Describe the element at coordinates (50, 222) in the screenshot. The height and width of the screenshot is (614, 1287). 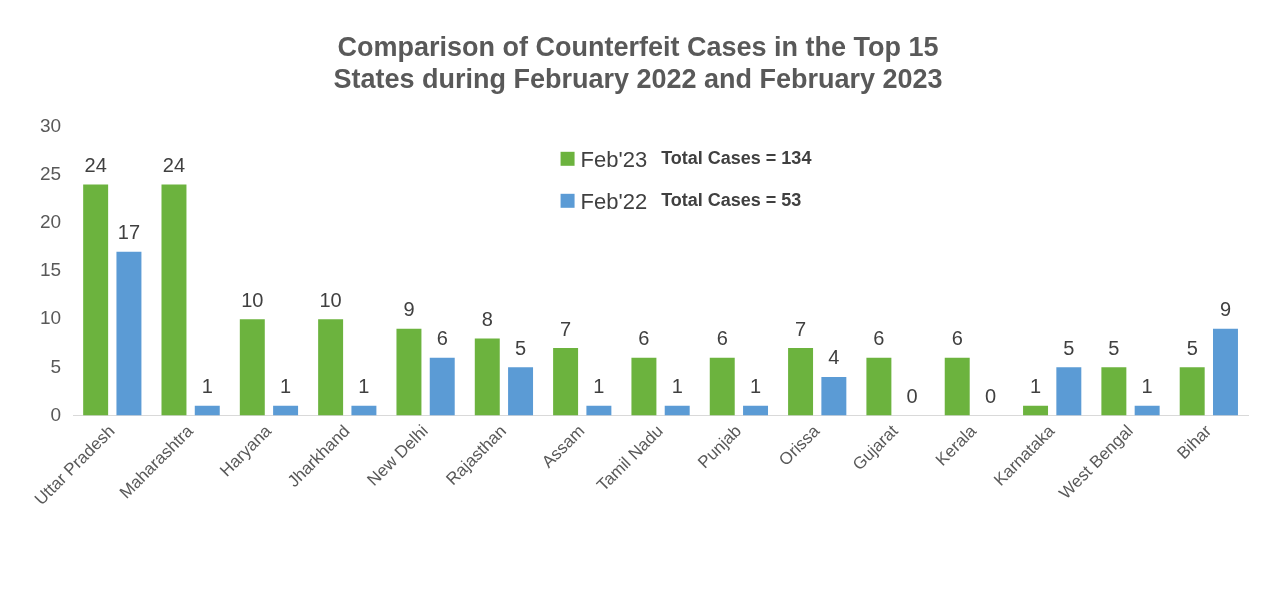
I see `y-tick-label: 20` at that location.